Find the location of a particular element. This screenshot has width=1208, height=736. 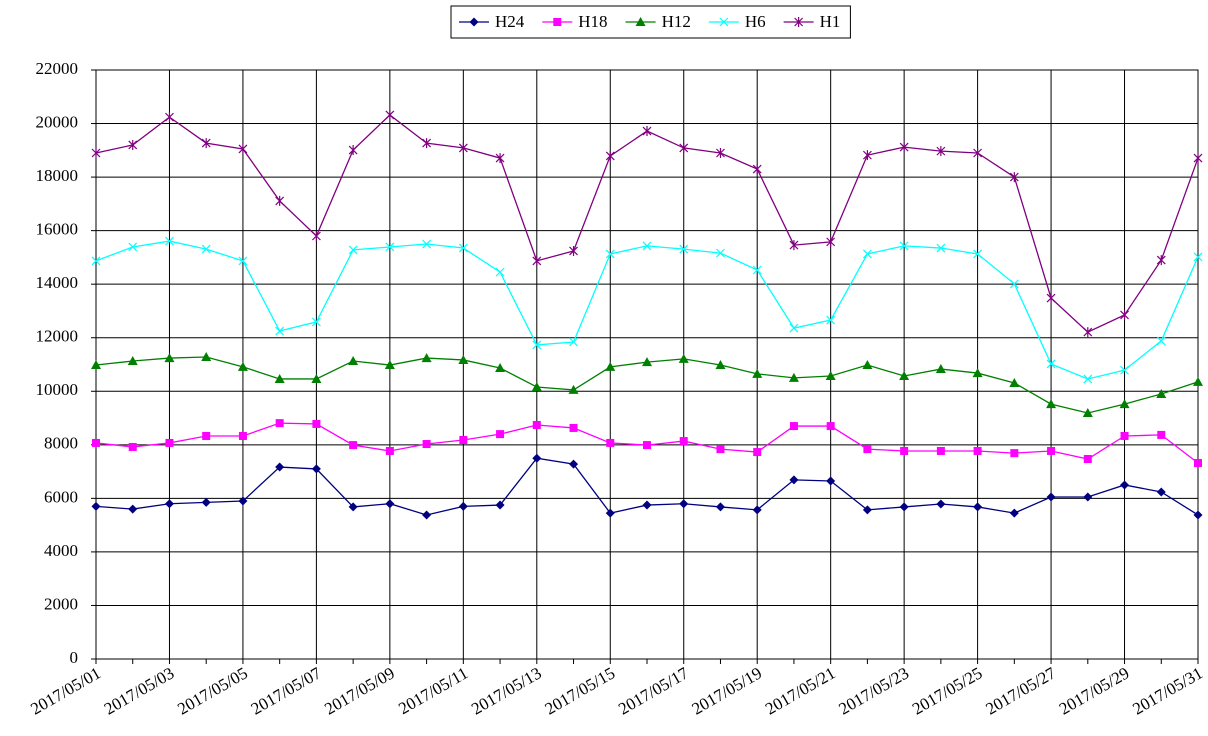

x-tick-label: 2017/05/17 is located at coordinates (653, 690).